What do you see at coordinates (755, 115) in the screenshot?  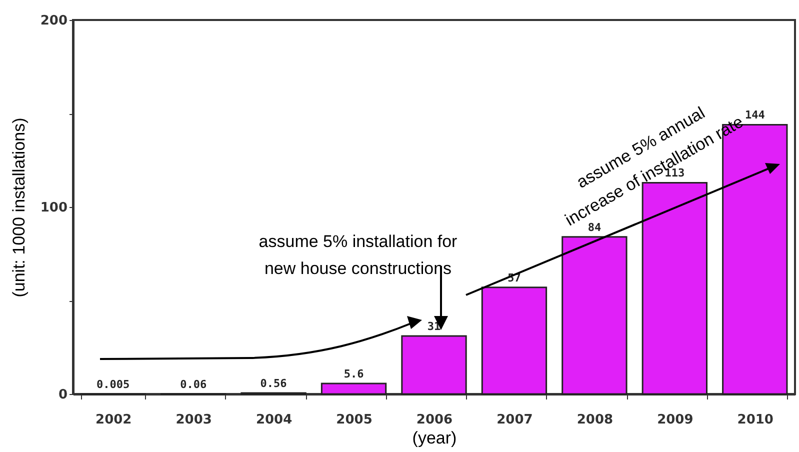 I see `data-label: 144` at bounding box center [755, 115].